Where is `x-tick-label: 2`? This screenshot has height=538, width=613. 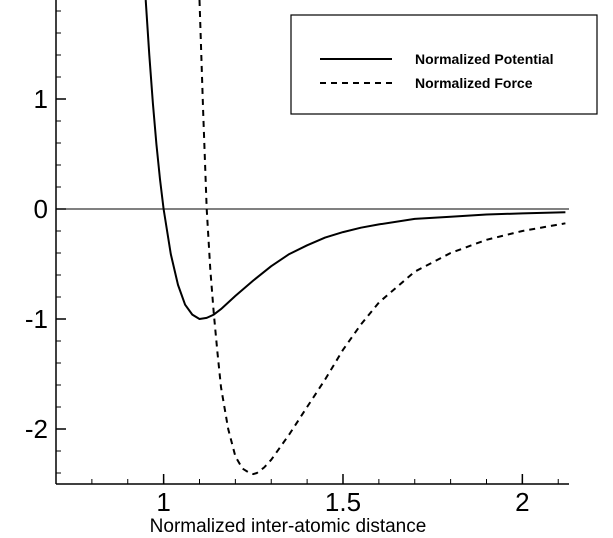 x-tick-label: 2 is located at coordinates (522, 502).